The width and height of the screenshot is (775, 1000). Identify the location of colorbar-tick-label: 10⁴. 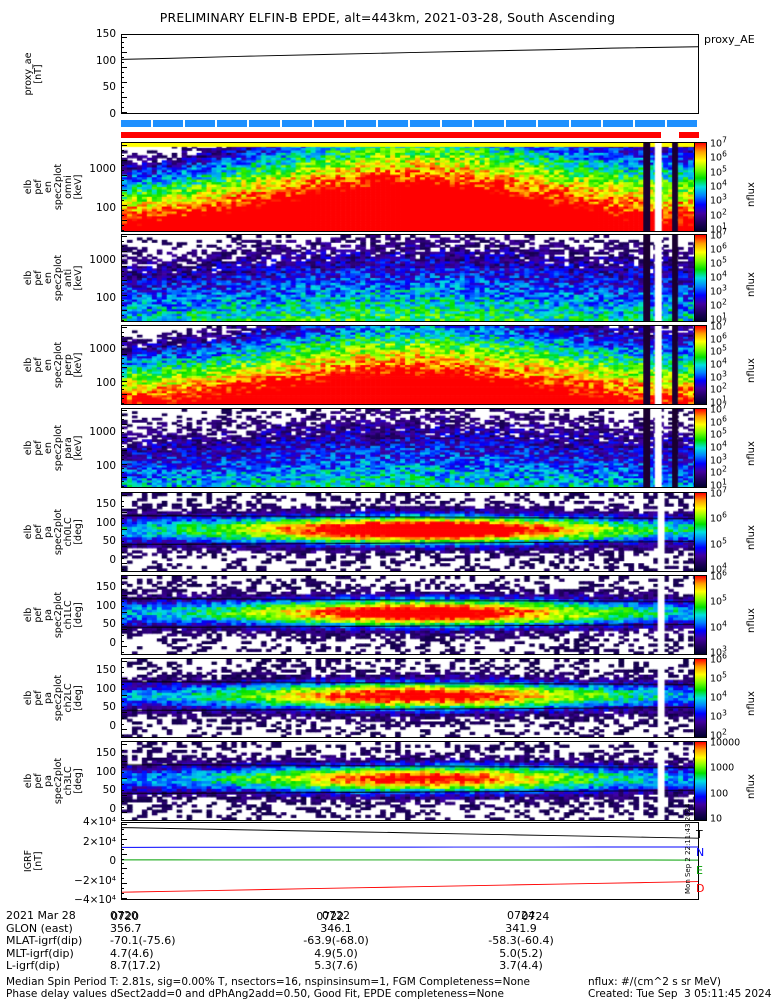
(718, 363).